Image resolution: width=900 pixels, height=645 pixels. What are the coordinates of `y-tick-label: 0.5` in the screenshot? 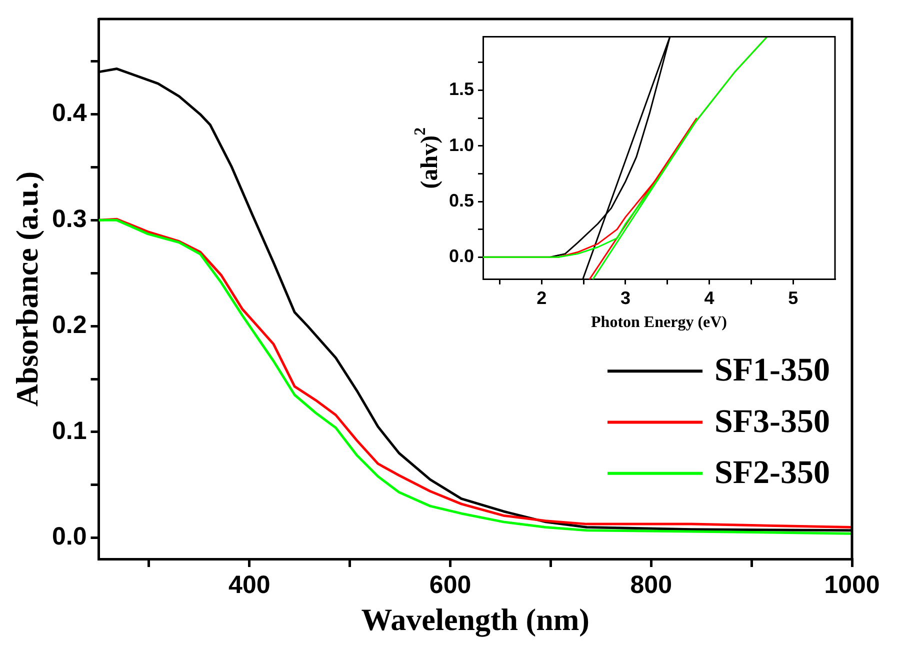 It's located at (461, 200).